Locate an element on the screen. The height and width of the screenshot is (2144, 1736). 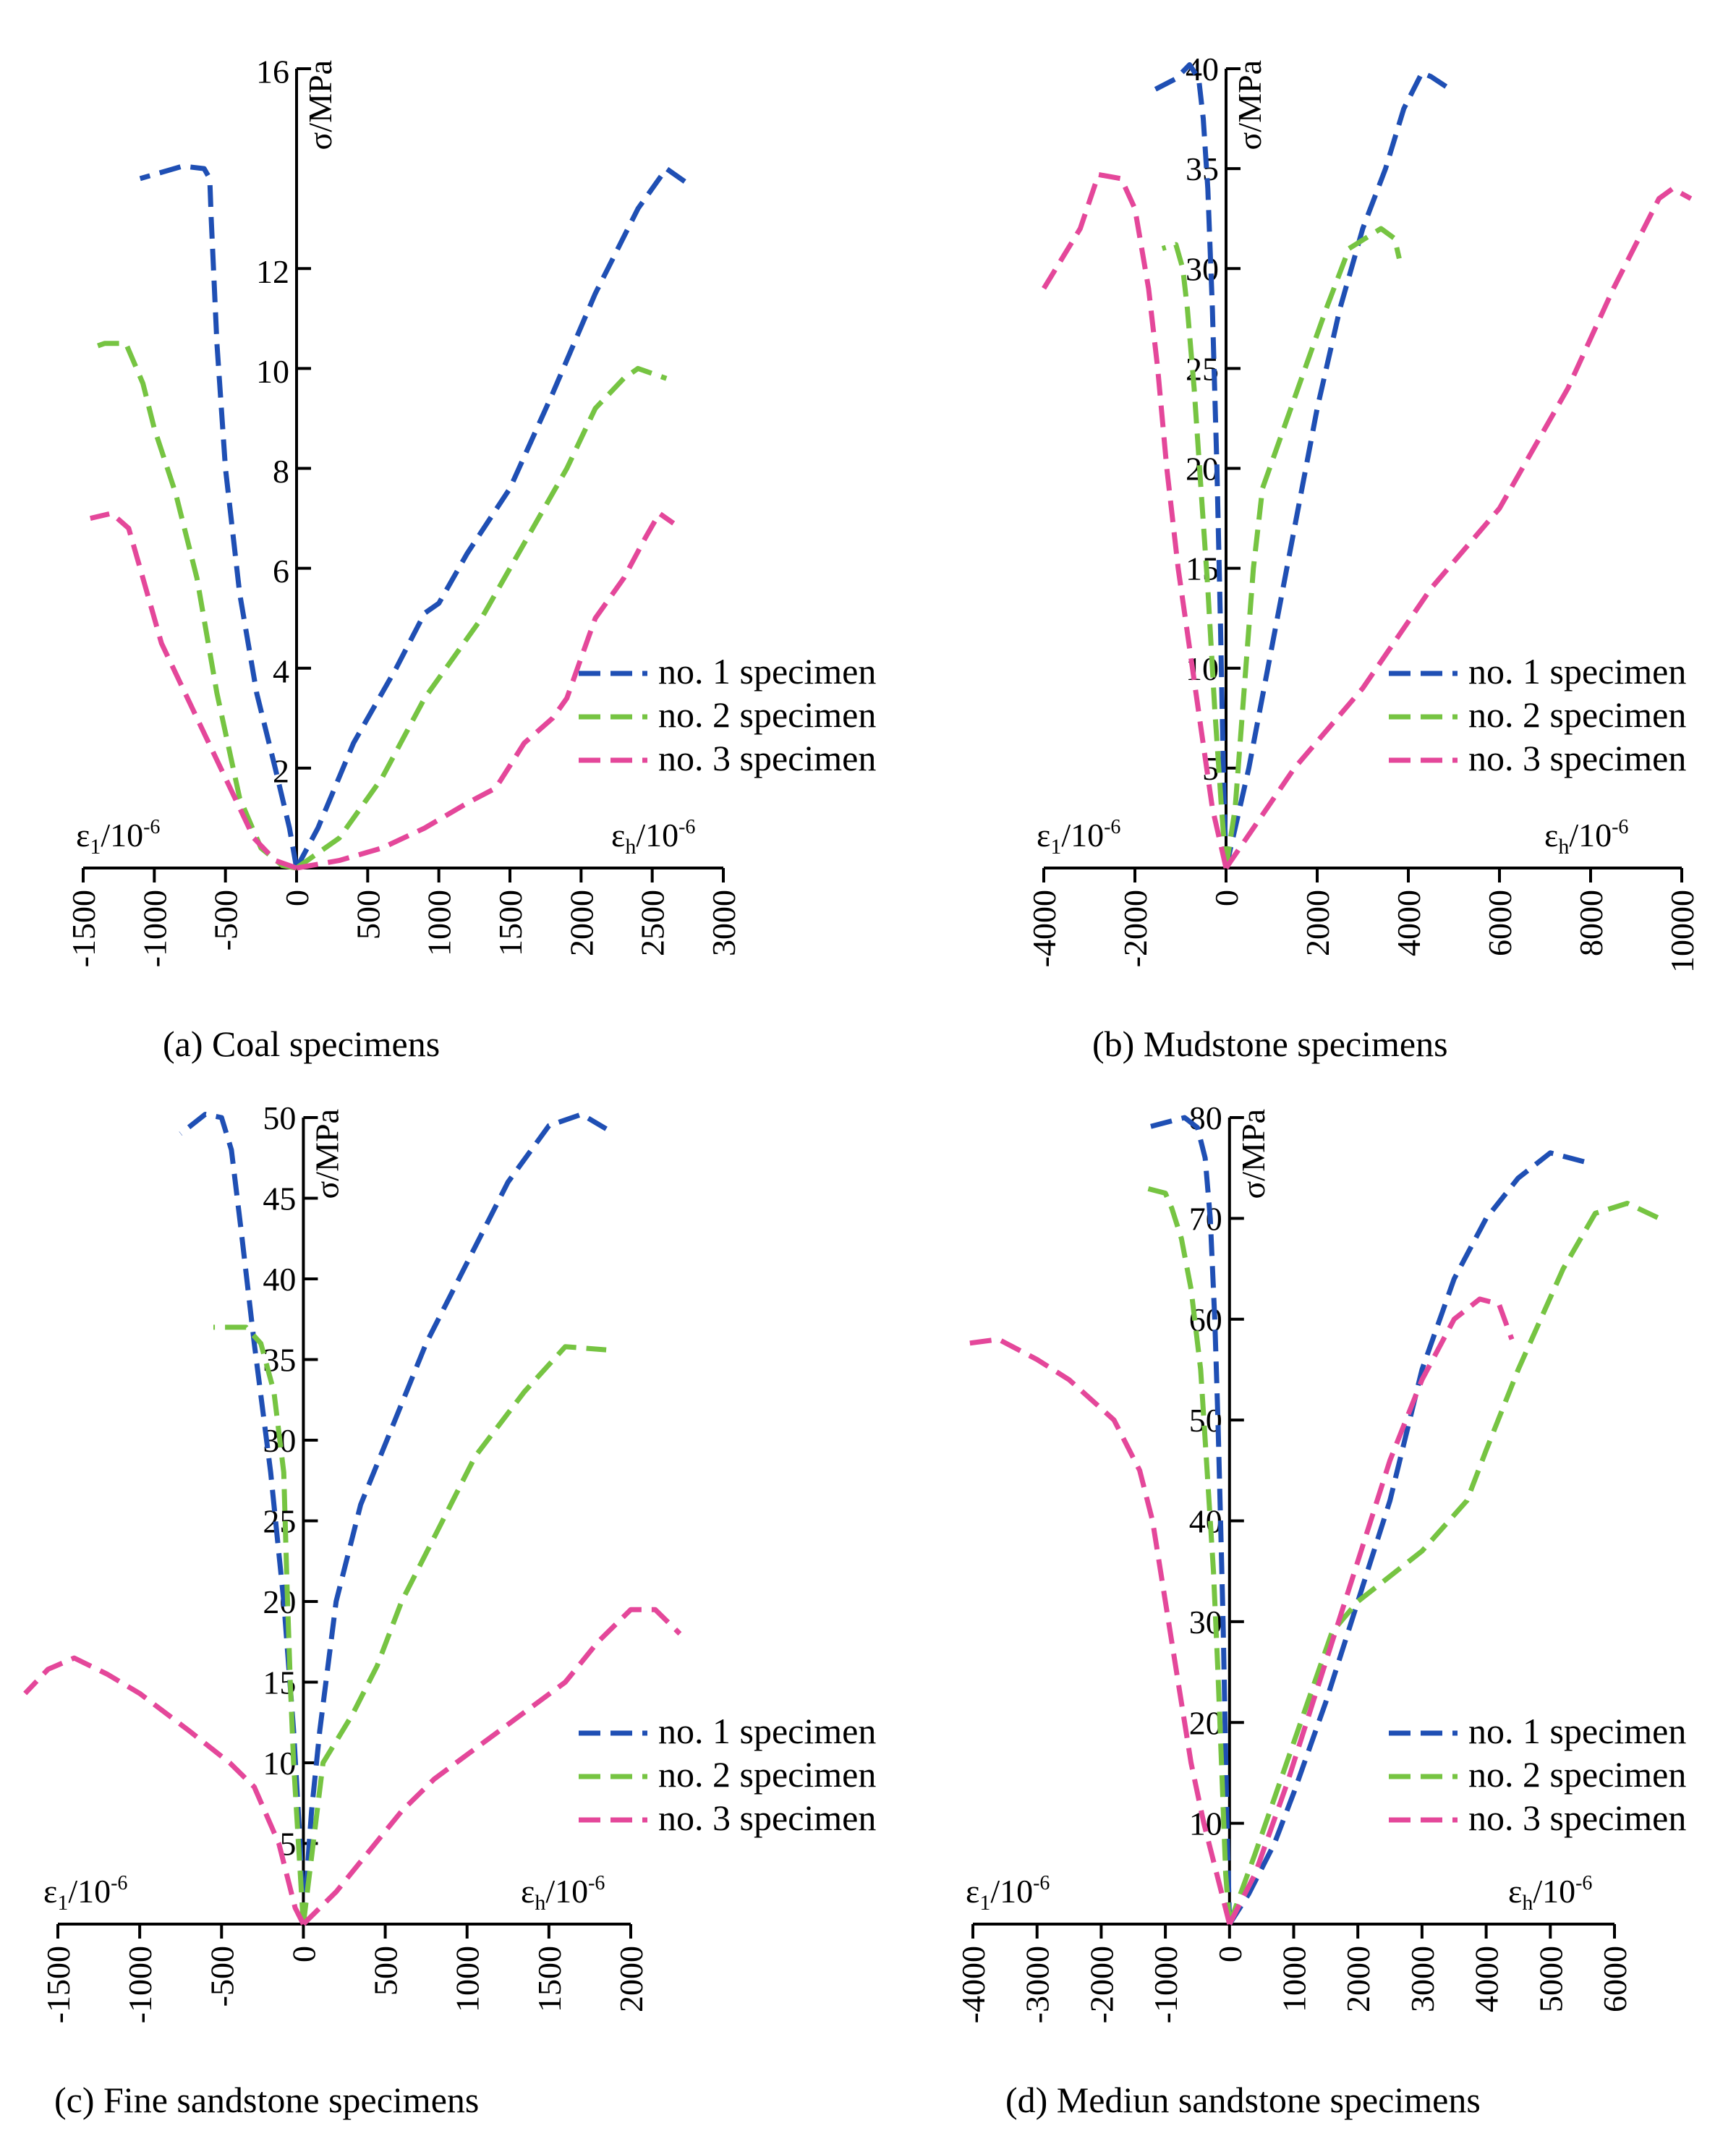
x-tick-label: -2000 is located at coordinates (1135, 928).